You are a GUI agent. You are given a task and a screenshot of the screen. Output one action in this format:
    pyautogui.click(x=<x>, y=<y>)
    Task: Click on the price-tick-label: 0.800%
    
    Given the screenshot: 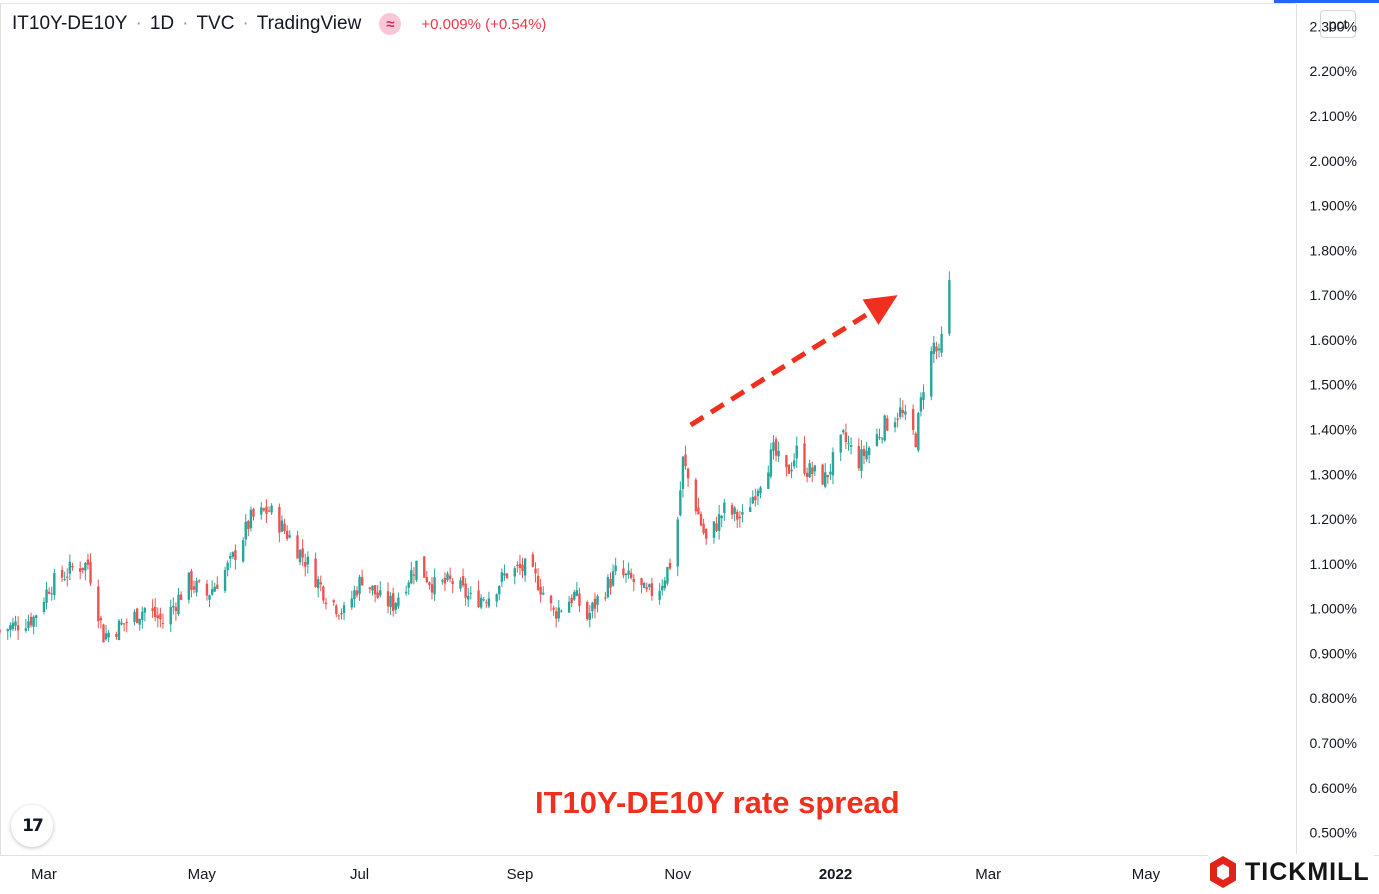 What is the action you would take?
    pyautogui.click(x=1333, y=698)
    